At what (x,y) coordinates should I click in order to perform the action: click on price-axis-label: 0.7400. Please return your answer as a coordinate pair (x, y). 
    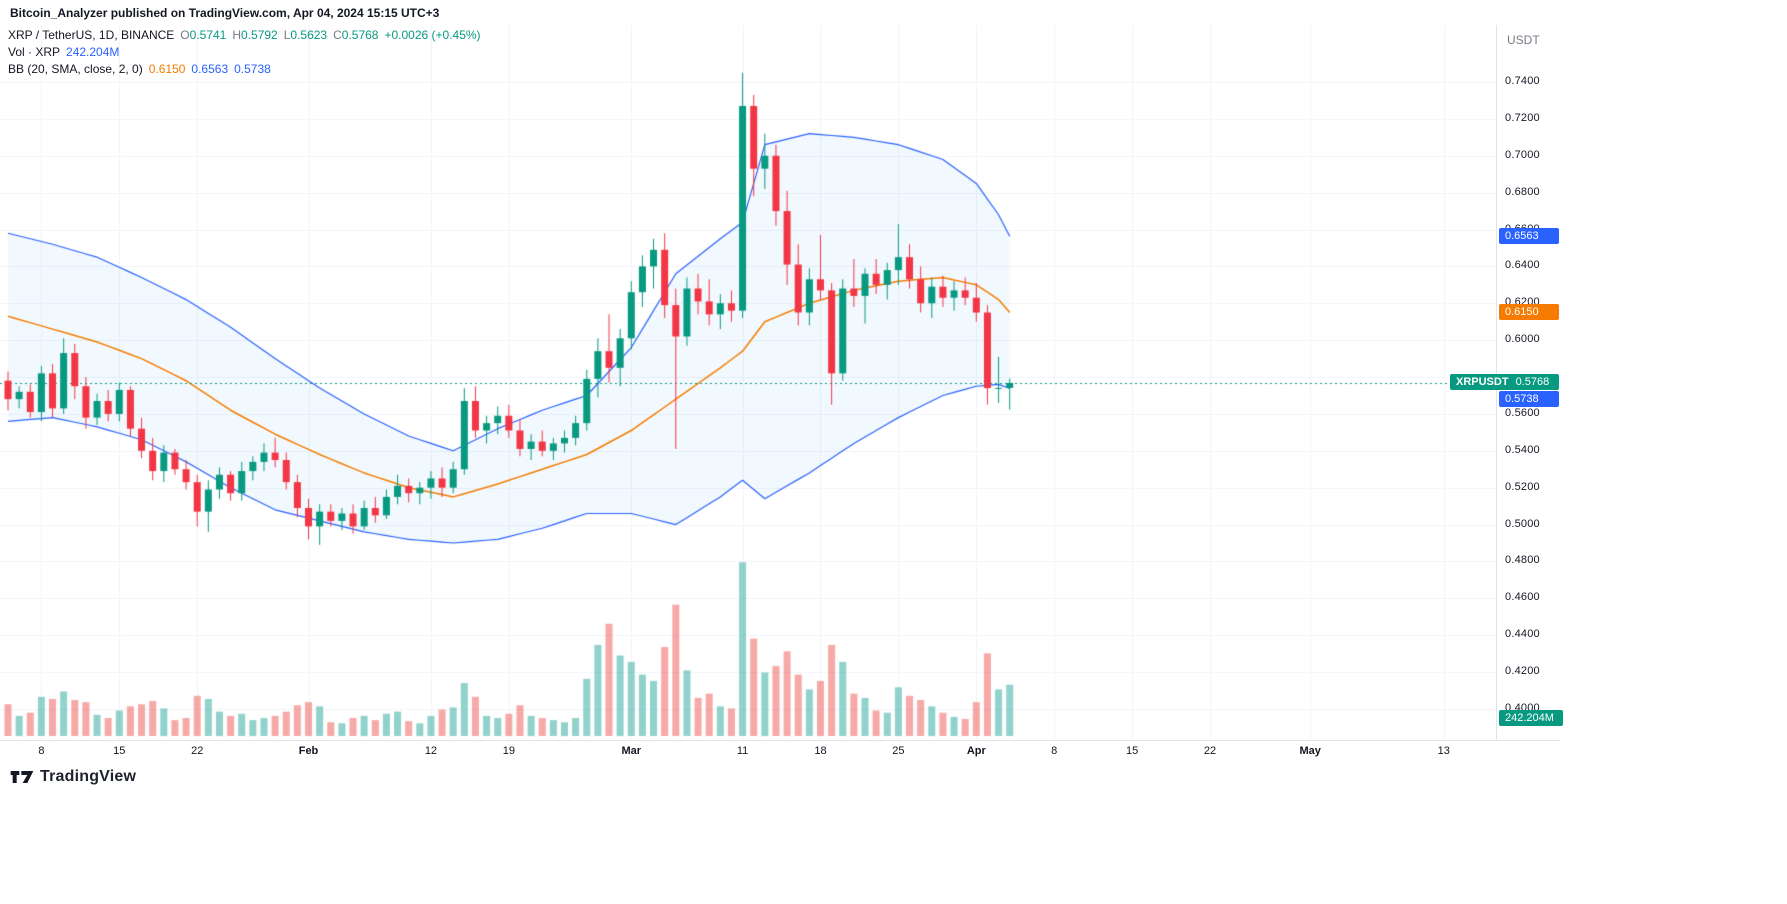
    Looking at the image, I should click on (1522, 81).